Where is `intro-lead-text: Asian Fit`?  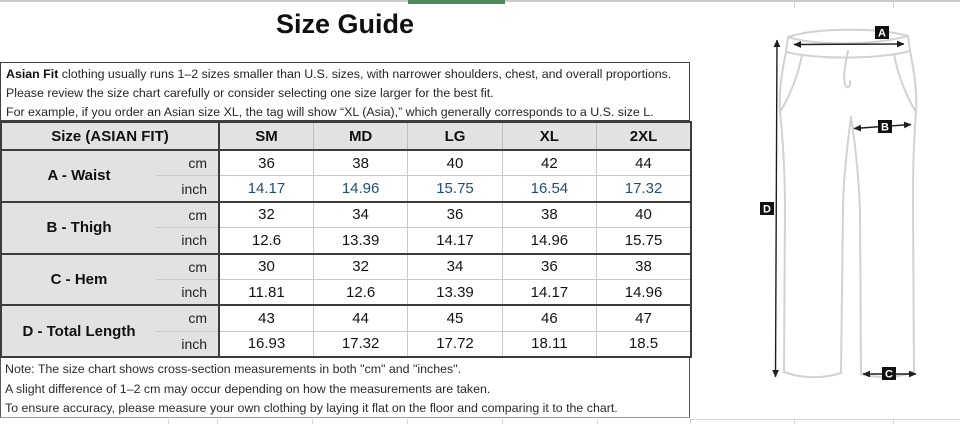
intro-lead-text: Asian Fit is located at coordinates (32, 74).